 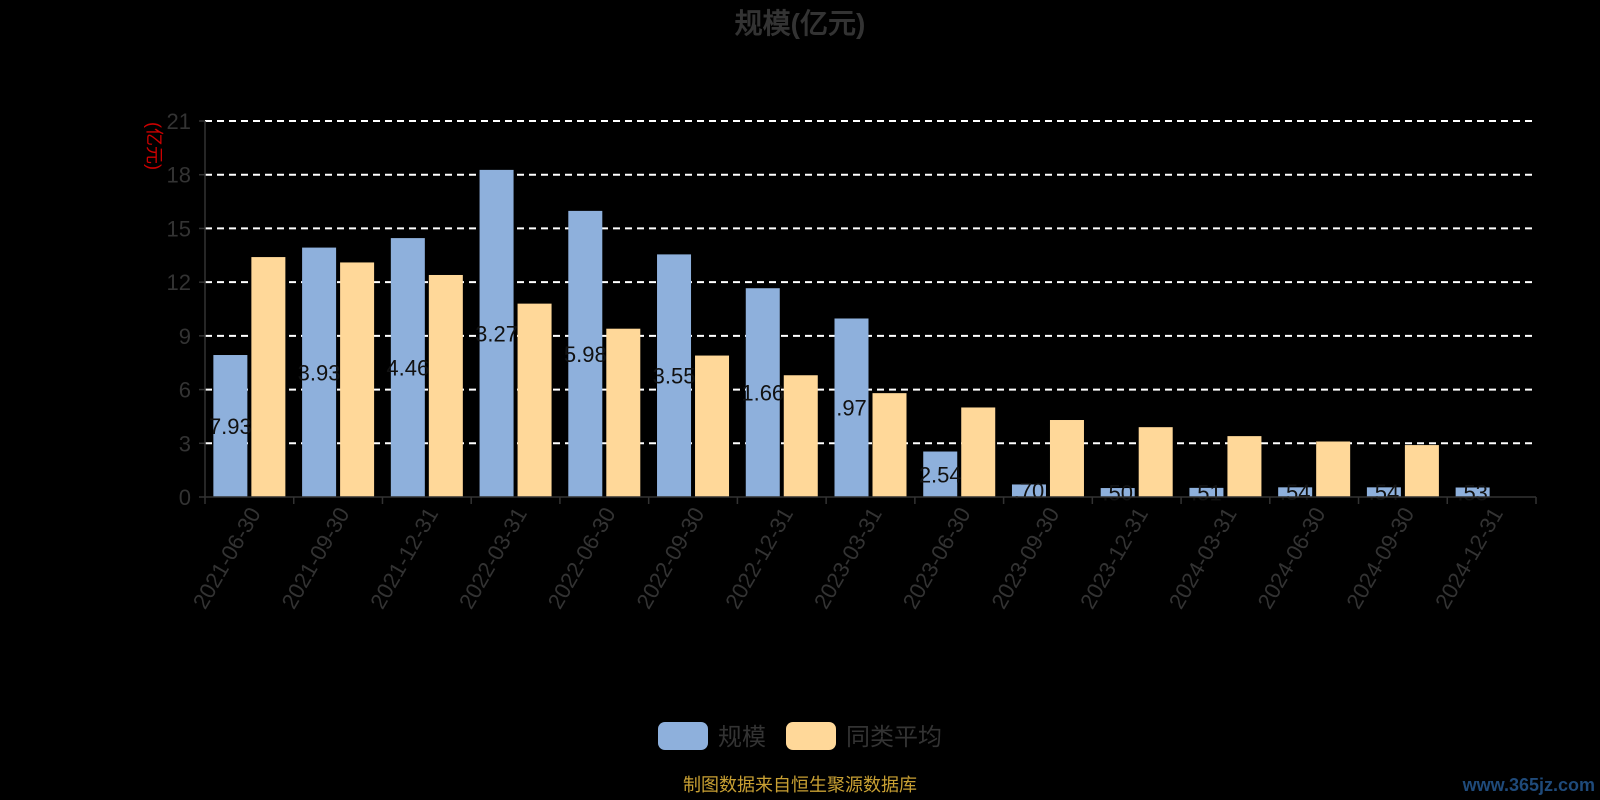 I want to click on y-axis: 0 3 6 9 12 15 18 21, so click(x=186, y=309).